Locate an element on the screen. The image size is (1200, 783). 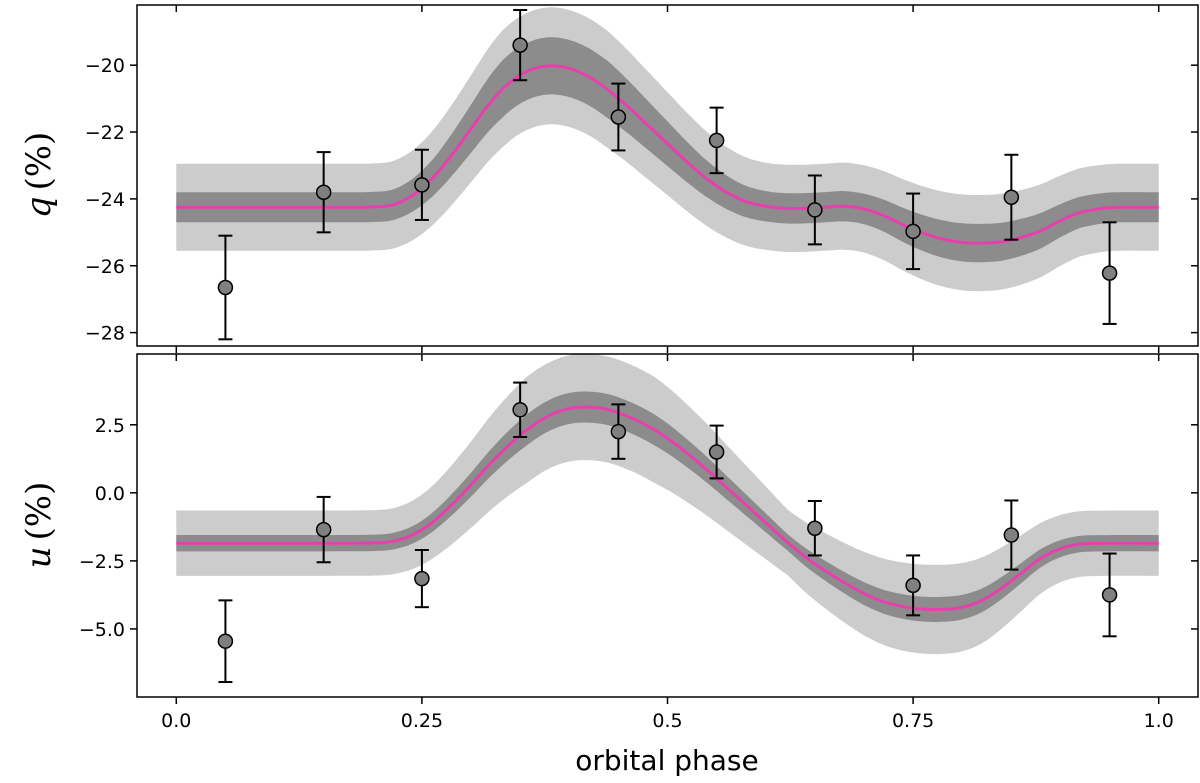
top-ytick-label-4: −20 is located at coordinates (105, 66).